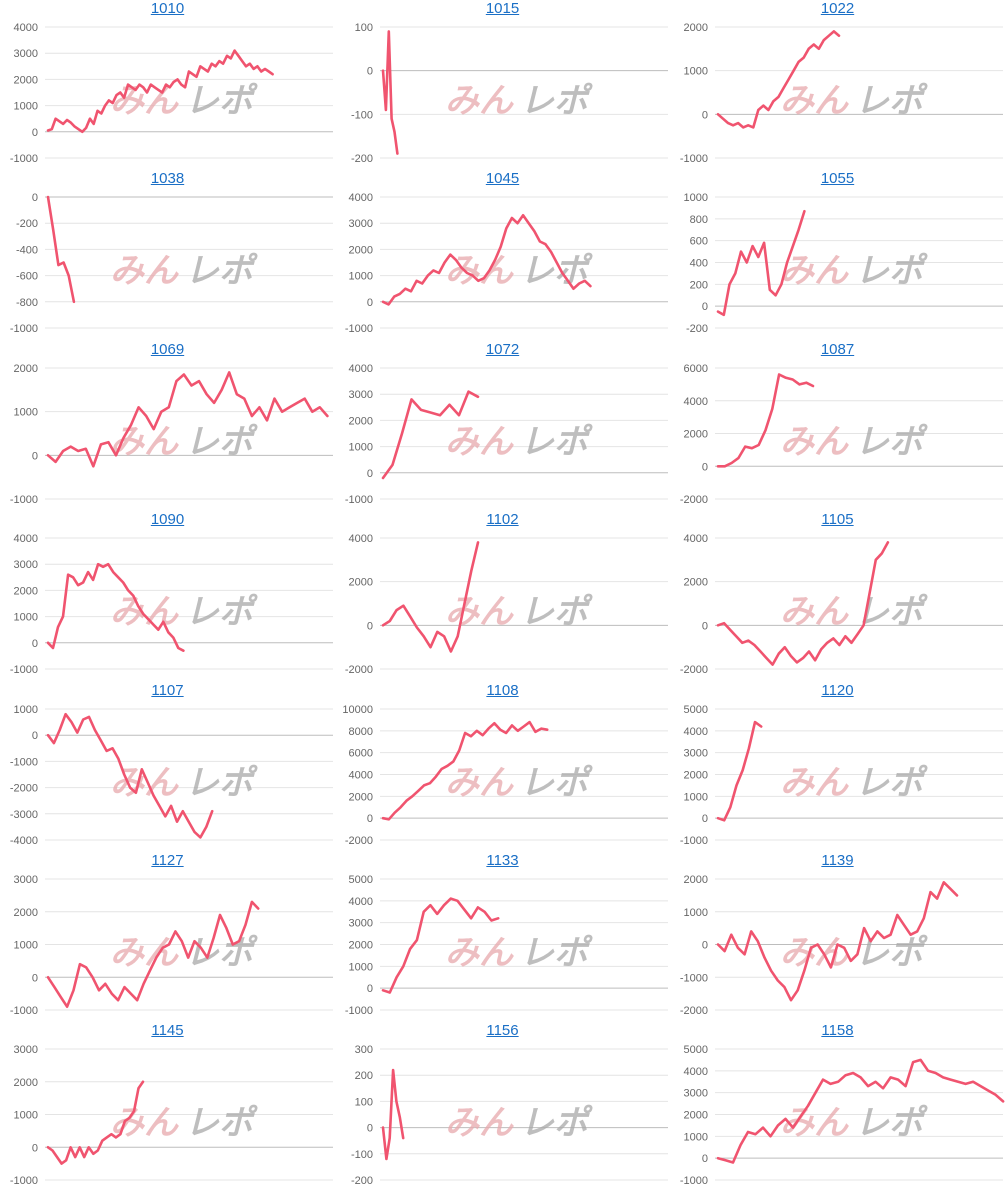  Describe the element at coordinates (502, 349) in the screenshot. I see `chart-title-link: 1072` at that location.